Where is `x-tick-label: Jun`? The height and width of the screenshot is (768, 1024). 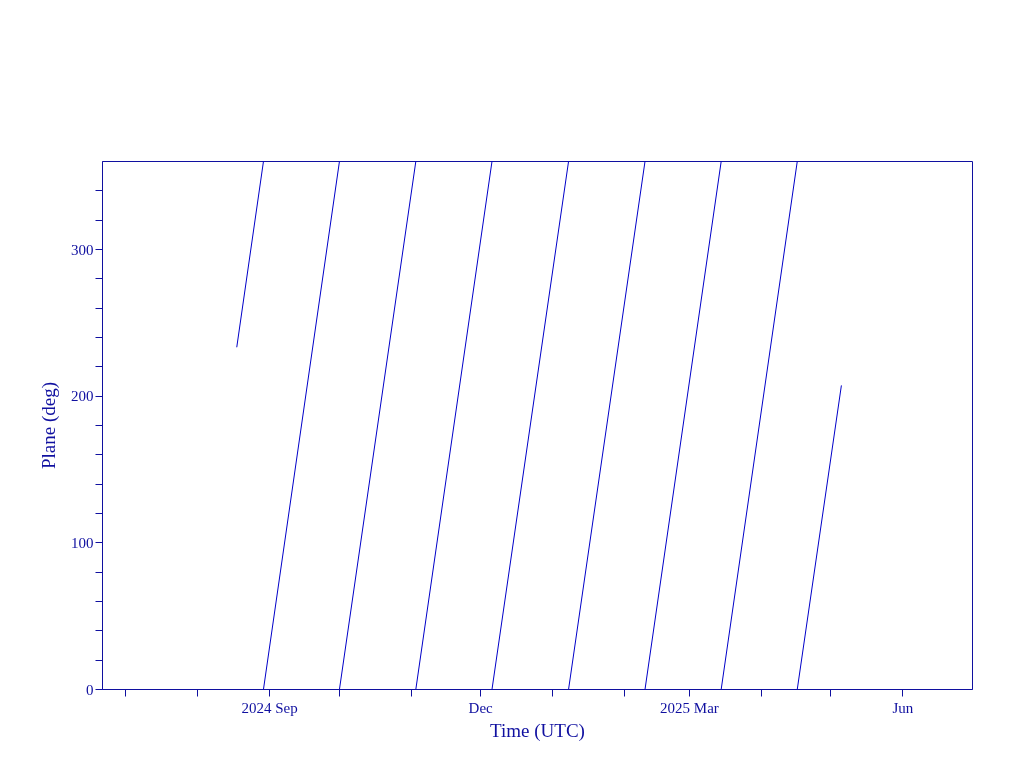
x-tick-label: Jun is located at coordinates (903, 707).